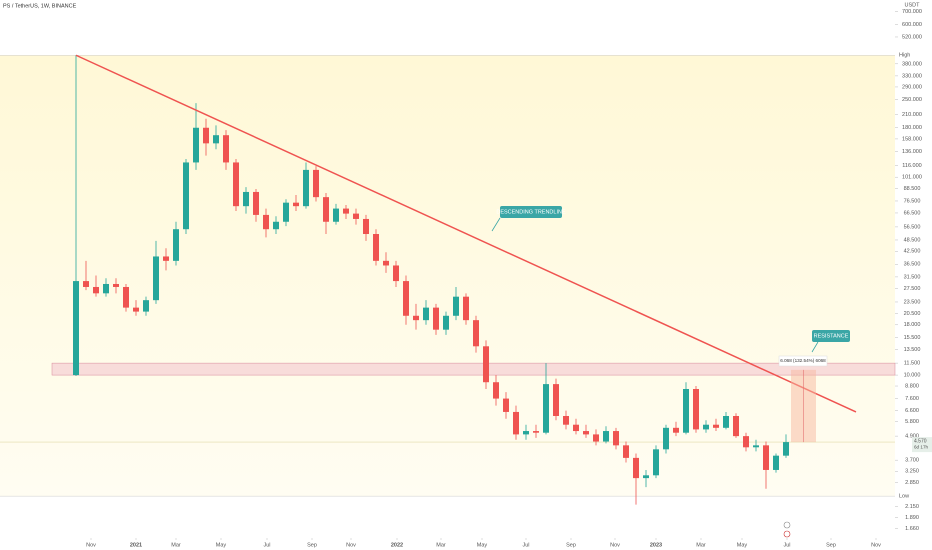  What do you see at coordinates (904, 56) in the screenshot?
I see `level-label: High` at bounding box center [904, 56].